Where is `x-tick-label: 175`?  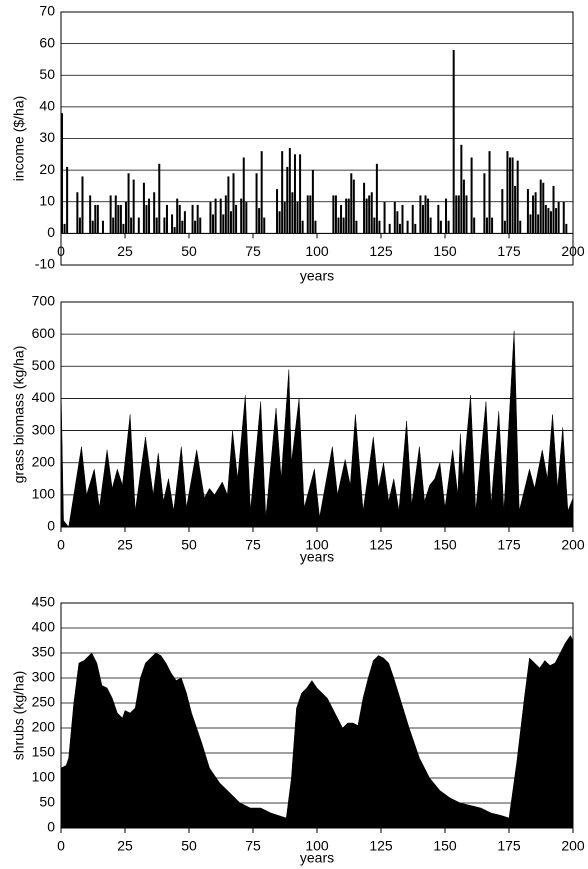
x-tick-label: 175 is located at coordinates (509, 846).